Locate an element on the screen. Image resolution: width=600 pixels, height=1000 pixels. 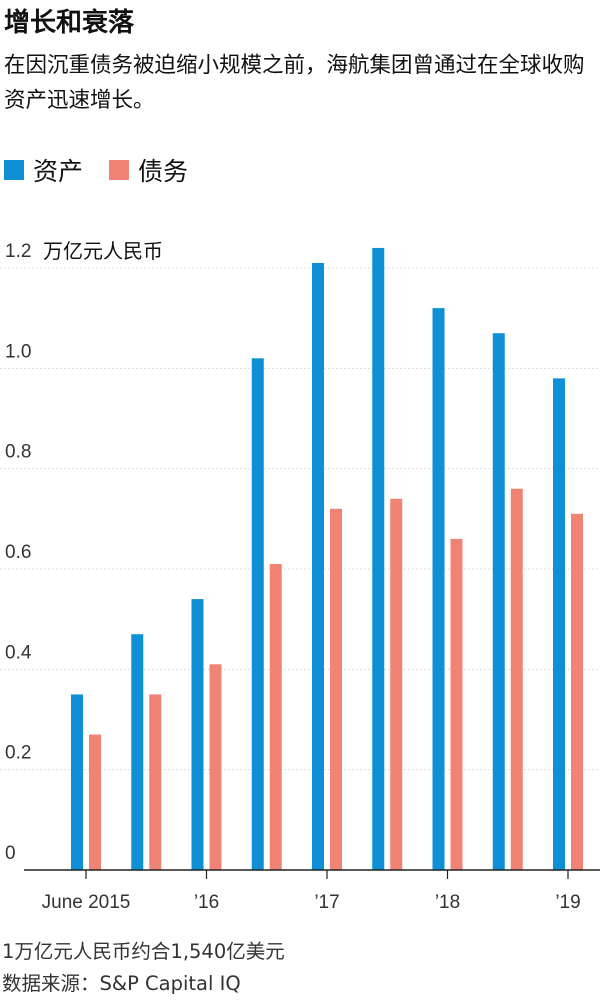
y-tick-label: 0.4 is located at coordinates (18, 652).